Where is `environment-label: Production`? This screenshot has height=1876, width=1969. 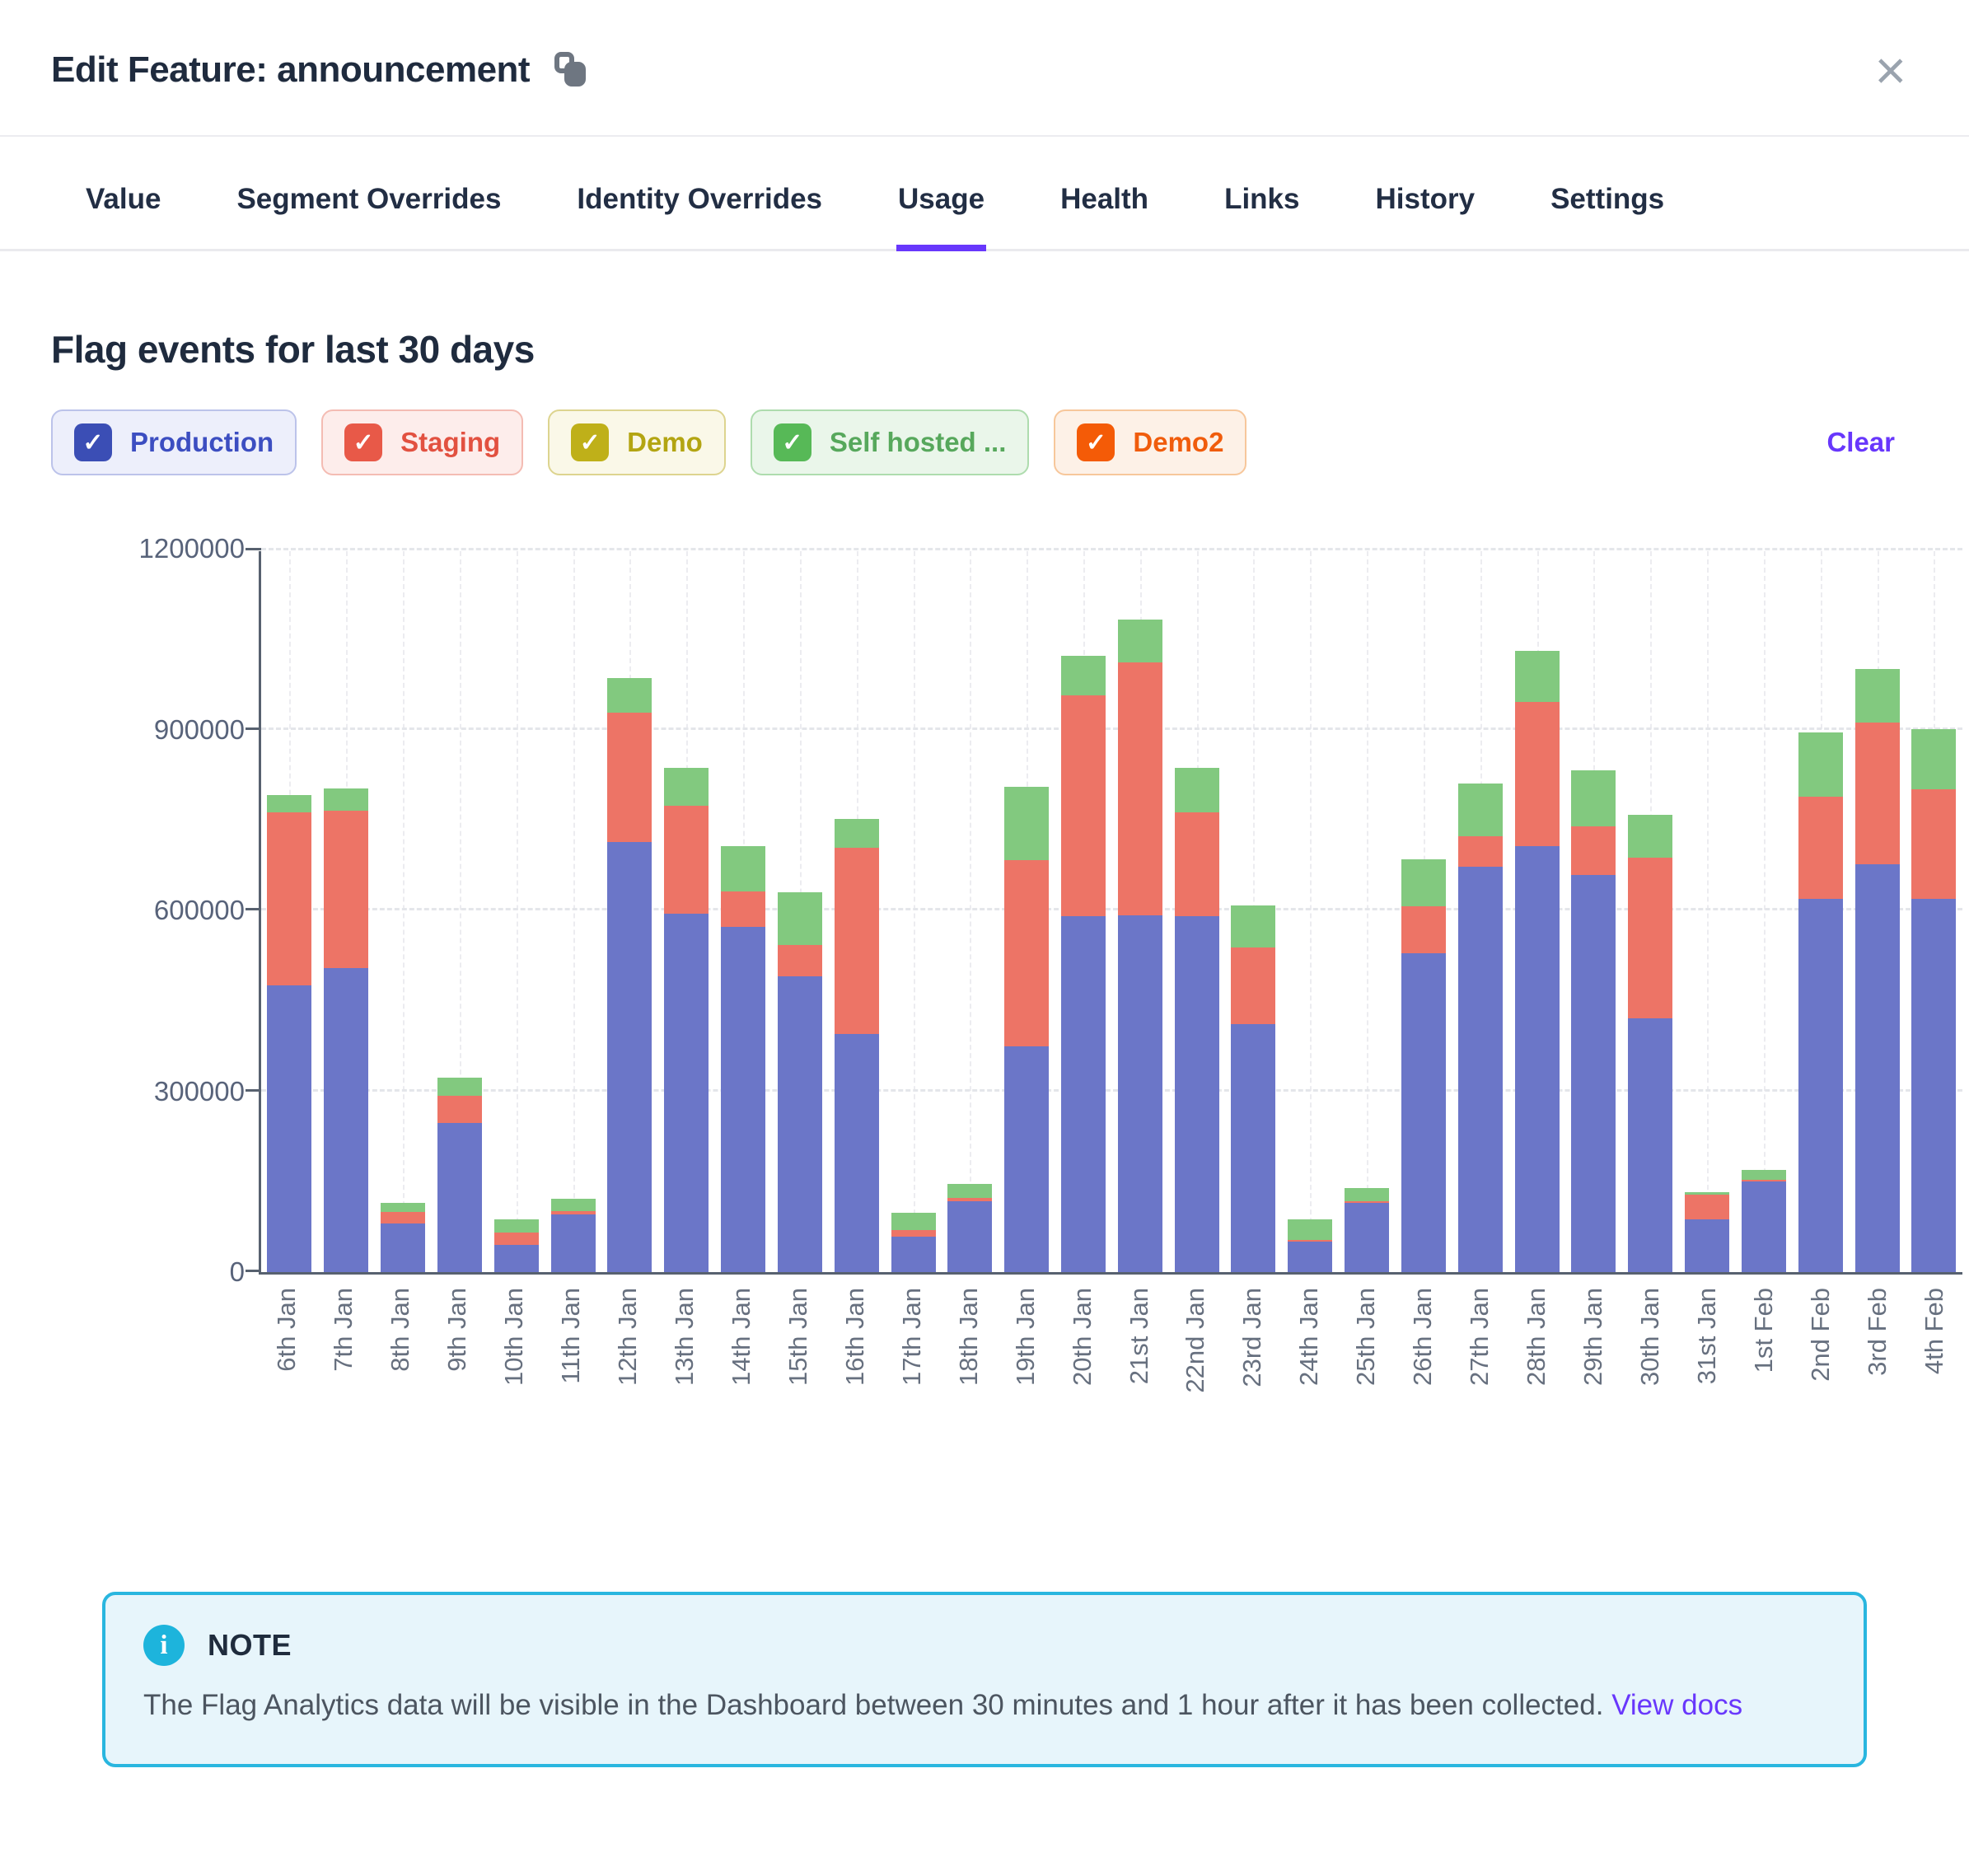
environment-label: Production is located at coordinates (202, 442).